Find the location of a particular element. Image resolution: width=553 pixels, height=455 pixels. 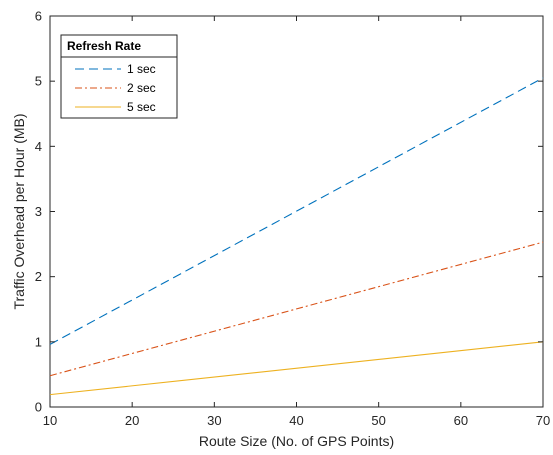

y-tick-label: 2 is located at coordinates (38, 276).